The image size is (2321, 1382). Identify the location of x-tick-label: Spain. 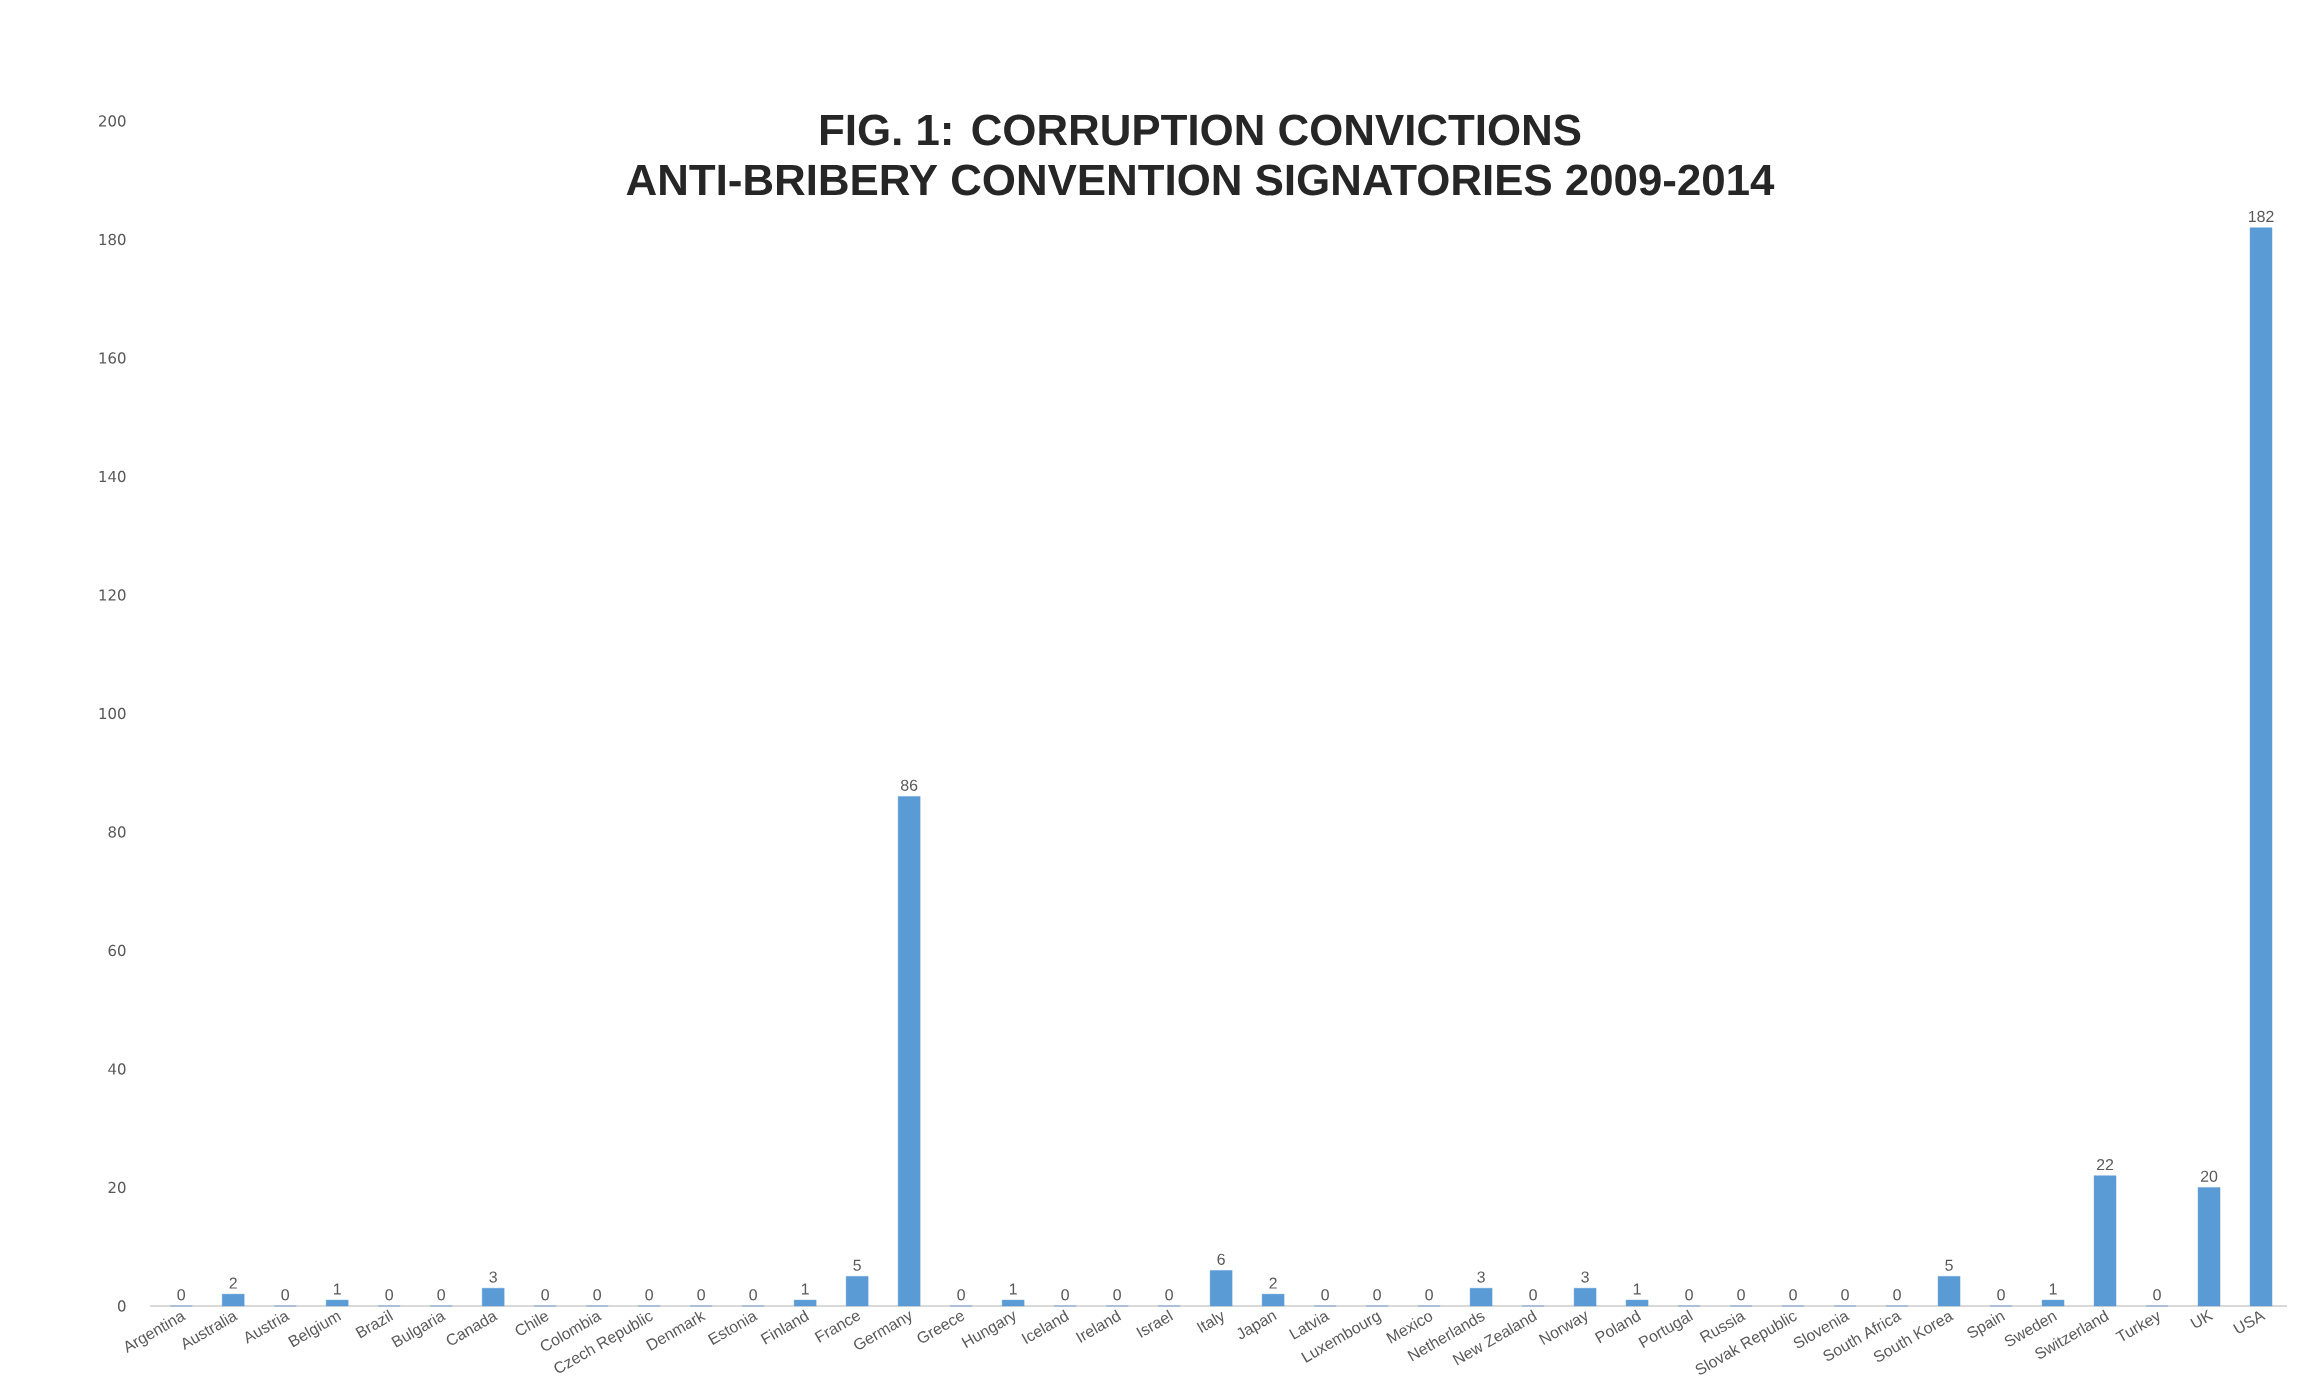
(1986, 1325).